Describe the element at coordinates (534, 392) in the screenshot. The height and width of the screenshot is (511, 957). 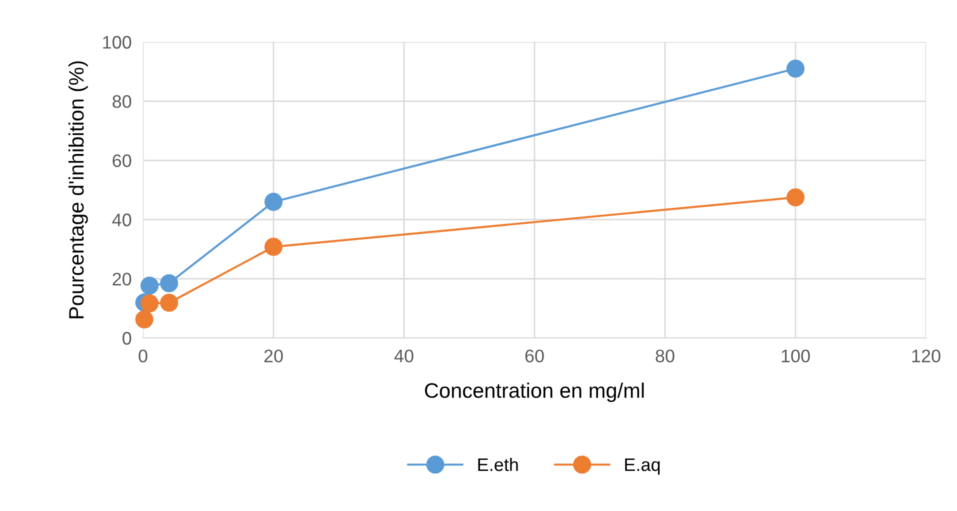
I see `x-axis-title: Concentration en mg/ml` at that location.